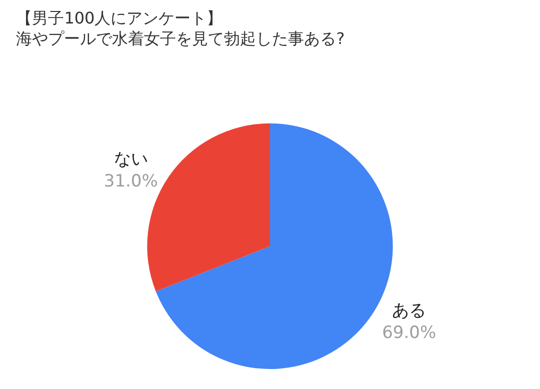 The height and width of the screenshot is (389, 540). What do you see at coordinates (131, 159) in the screenshot?
I see `slice-label: ない` at bounding box center [131, 159].